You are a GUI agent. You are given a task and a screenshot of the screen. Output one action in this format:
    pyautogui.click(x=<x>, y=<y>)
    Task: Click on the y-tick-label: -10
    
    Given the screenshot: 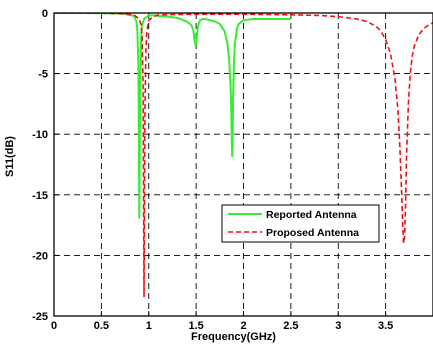 What is the action you would take?
    pyautogui.click(x=40, y=135)
    